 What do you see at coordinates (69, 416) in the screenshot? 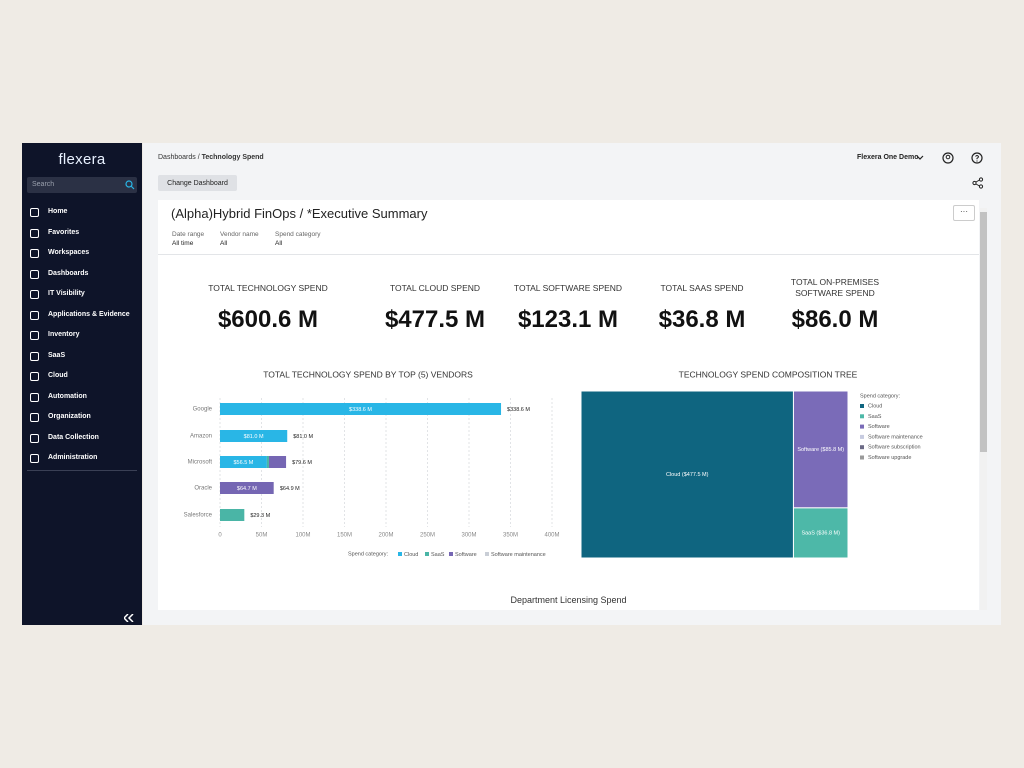
I see `nav-label: Organization` at bounding box center [69, 416].